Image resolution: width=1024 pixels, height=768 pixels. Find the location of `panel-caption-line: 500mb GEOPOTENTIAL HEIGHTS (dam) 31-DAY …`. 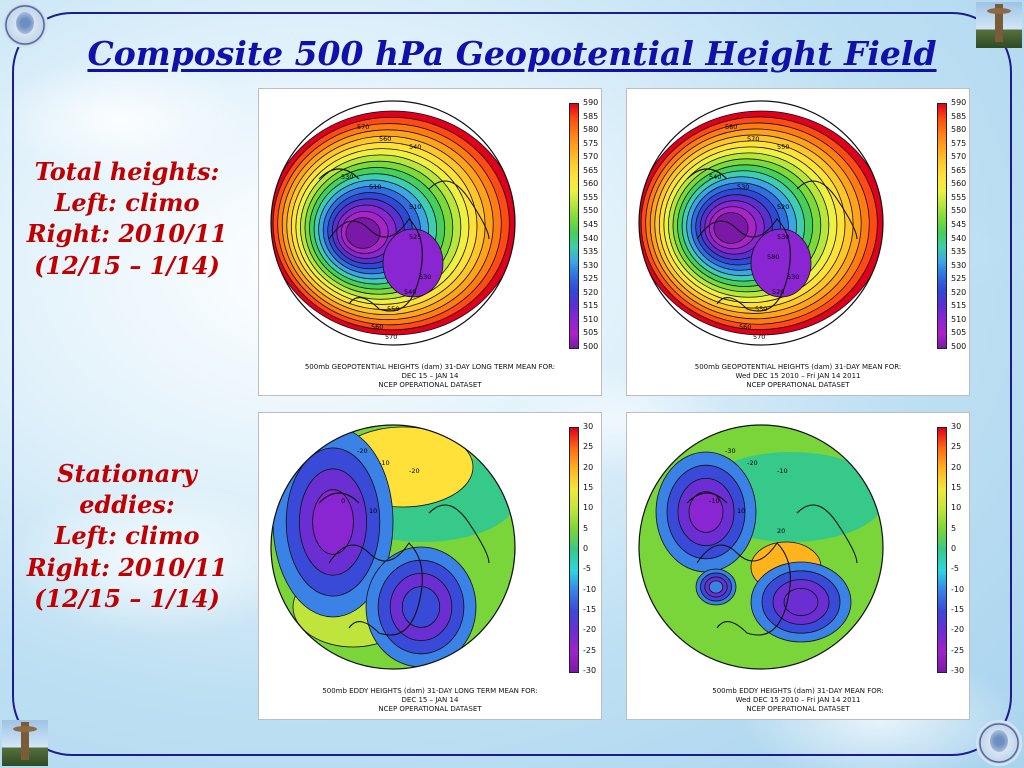

panel-caption-line: 500mb GEOPOTENTIAL HEIGHTS (dam) 31-DAY … is located at coordinates (430, 367).